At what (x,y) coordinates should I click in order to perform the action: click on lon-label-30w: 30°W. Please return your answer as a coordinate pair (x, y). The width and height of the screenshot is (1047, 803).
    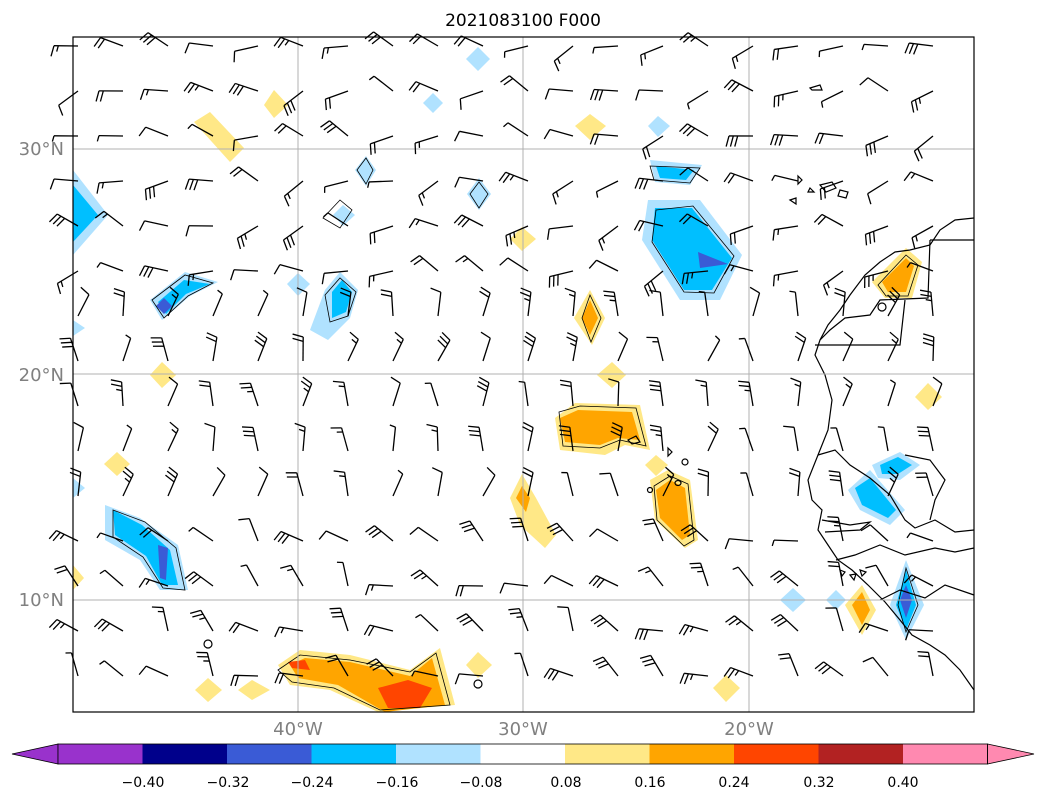
    Looking at the image, I should click on (523, 729).